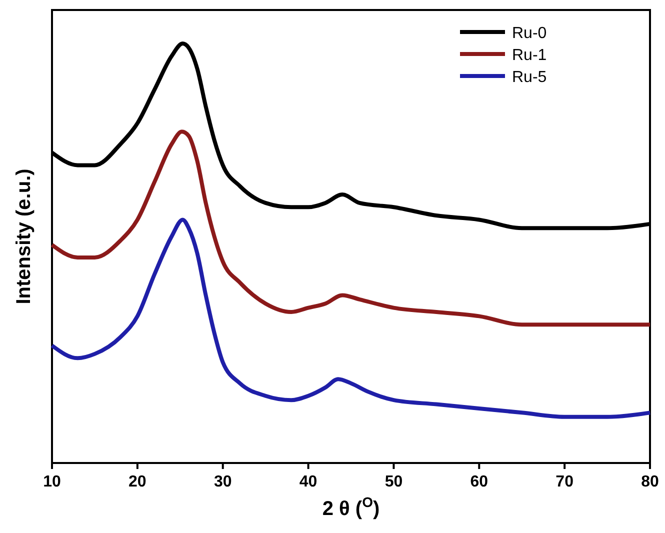 The image size is (665, 533). I want to click on x-tick-label: 30, so click(223, 481).